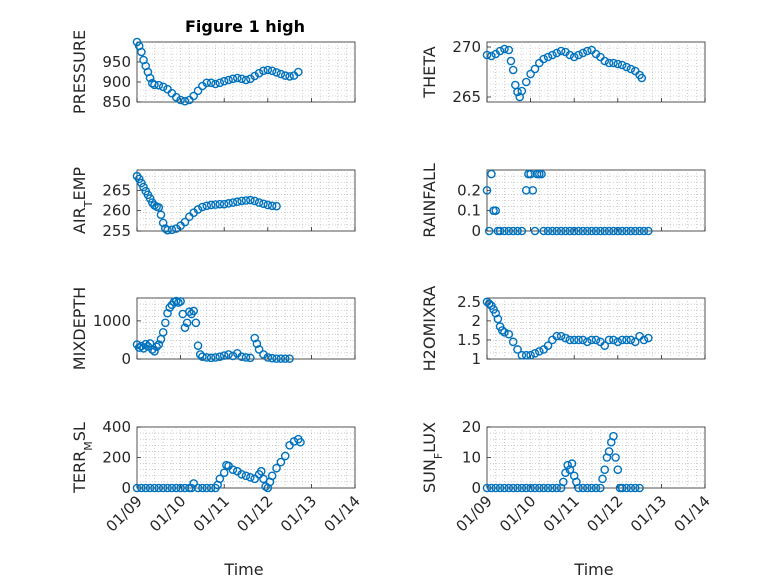  What do you see at coordinates (563, 72) in the screenshot?
I see `theta-plot: 265 270 THETA` at bounding box center [563, 72].